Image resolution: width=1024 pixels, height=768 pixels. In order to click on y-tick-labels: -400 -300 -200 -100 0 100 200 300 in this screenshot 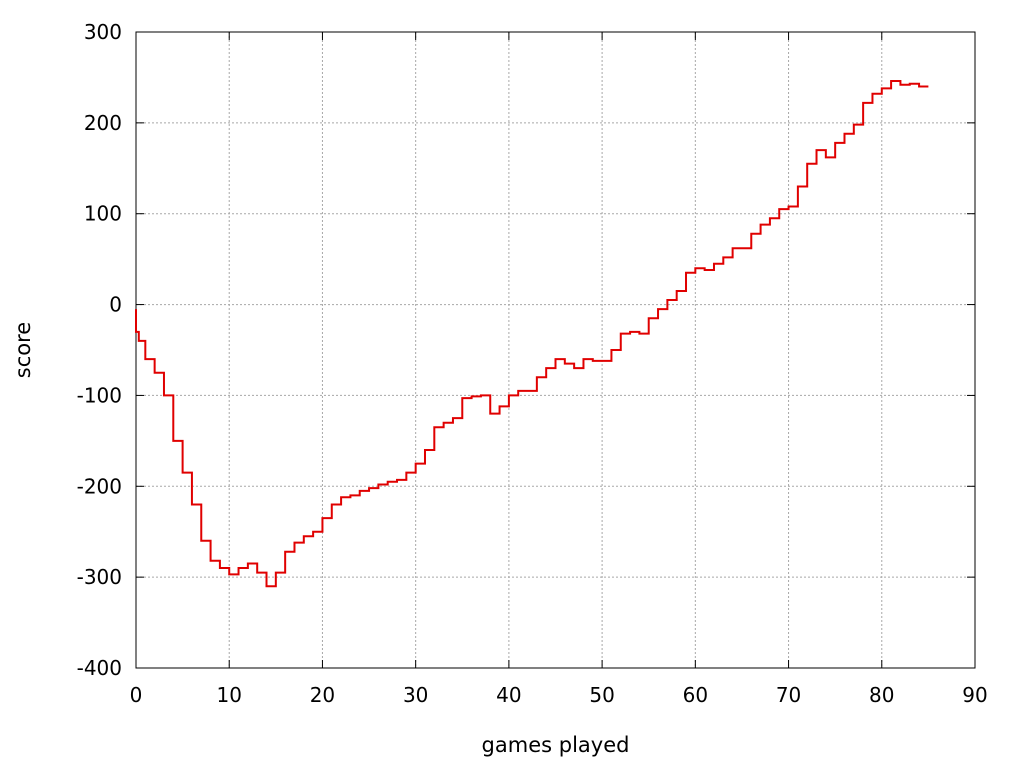, I will do `click(99, 350)`.